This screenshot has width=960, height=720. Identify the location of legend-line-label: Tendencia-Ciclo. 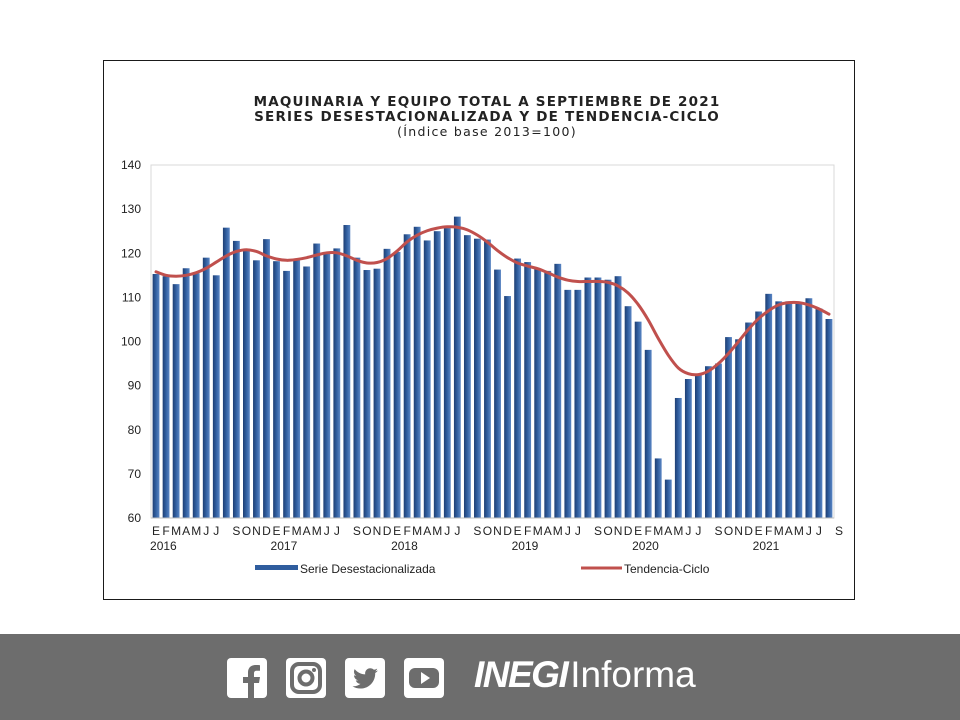
(667, 569).